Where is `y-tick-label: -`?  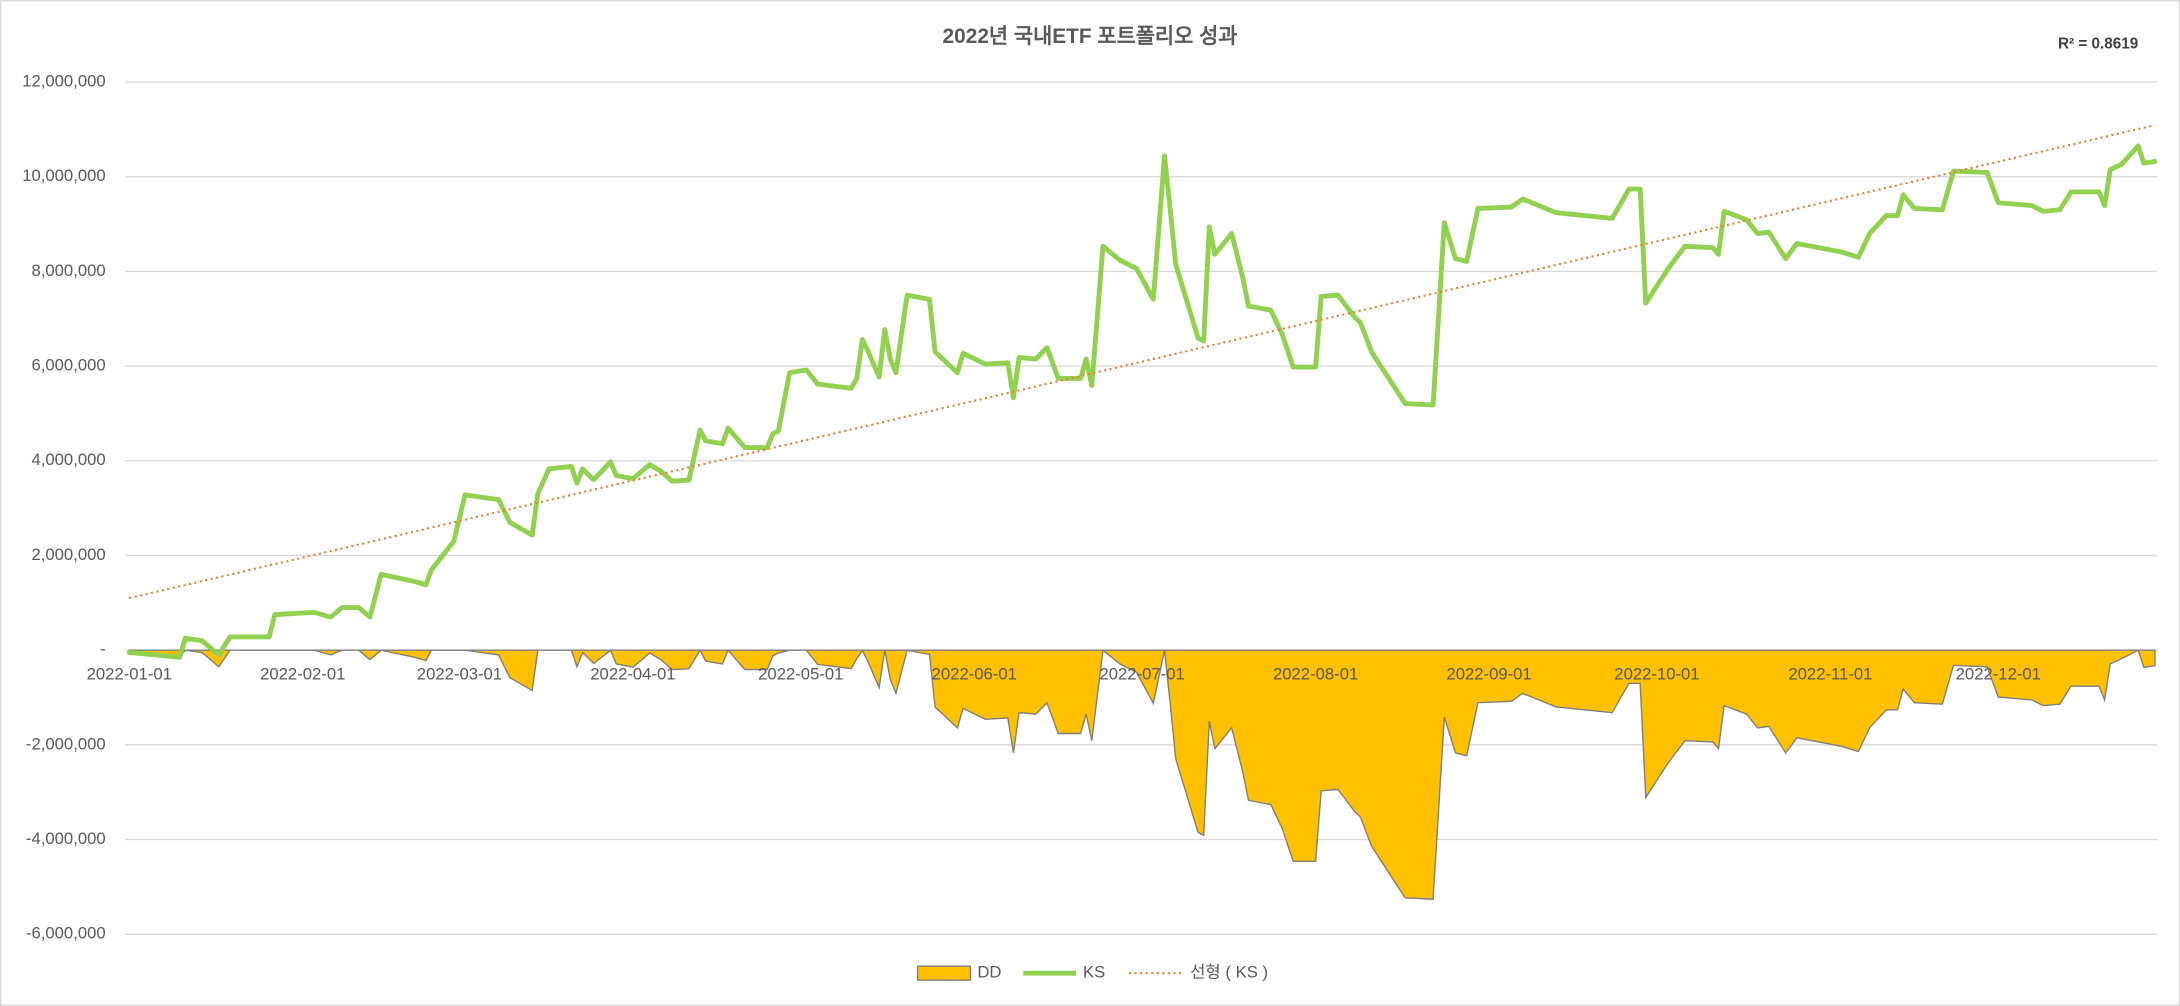
y-tick-label: - is located at coordinates (103, 649).